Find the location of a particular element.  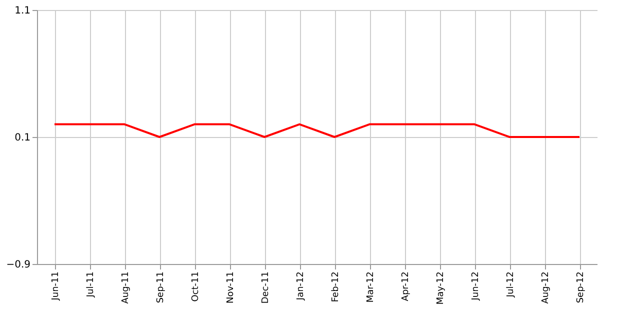

x-tick-label: Jul-12 is located at coordinates (511, 285).